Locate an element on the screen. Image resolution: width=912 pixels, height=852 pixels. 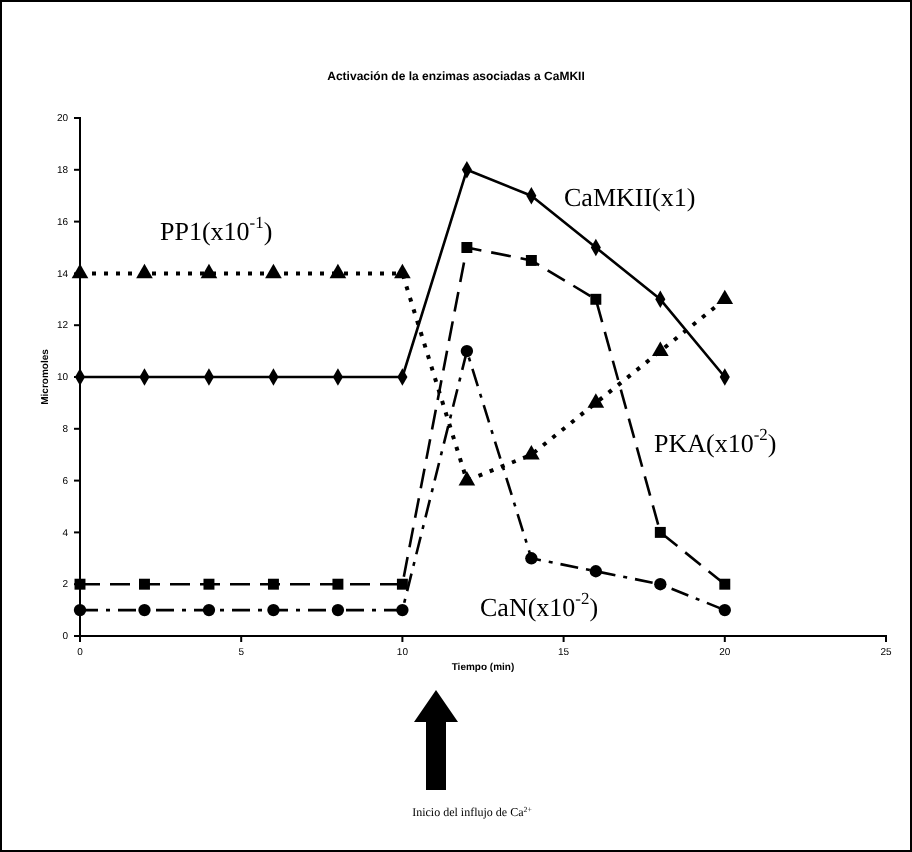
annotation: PKA(x10$^{-2}$) is located at coordinates (715, 440).